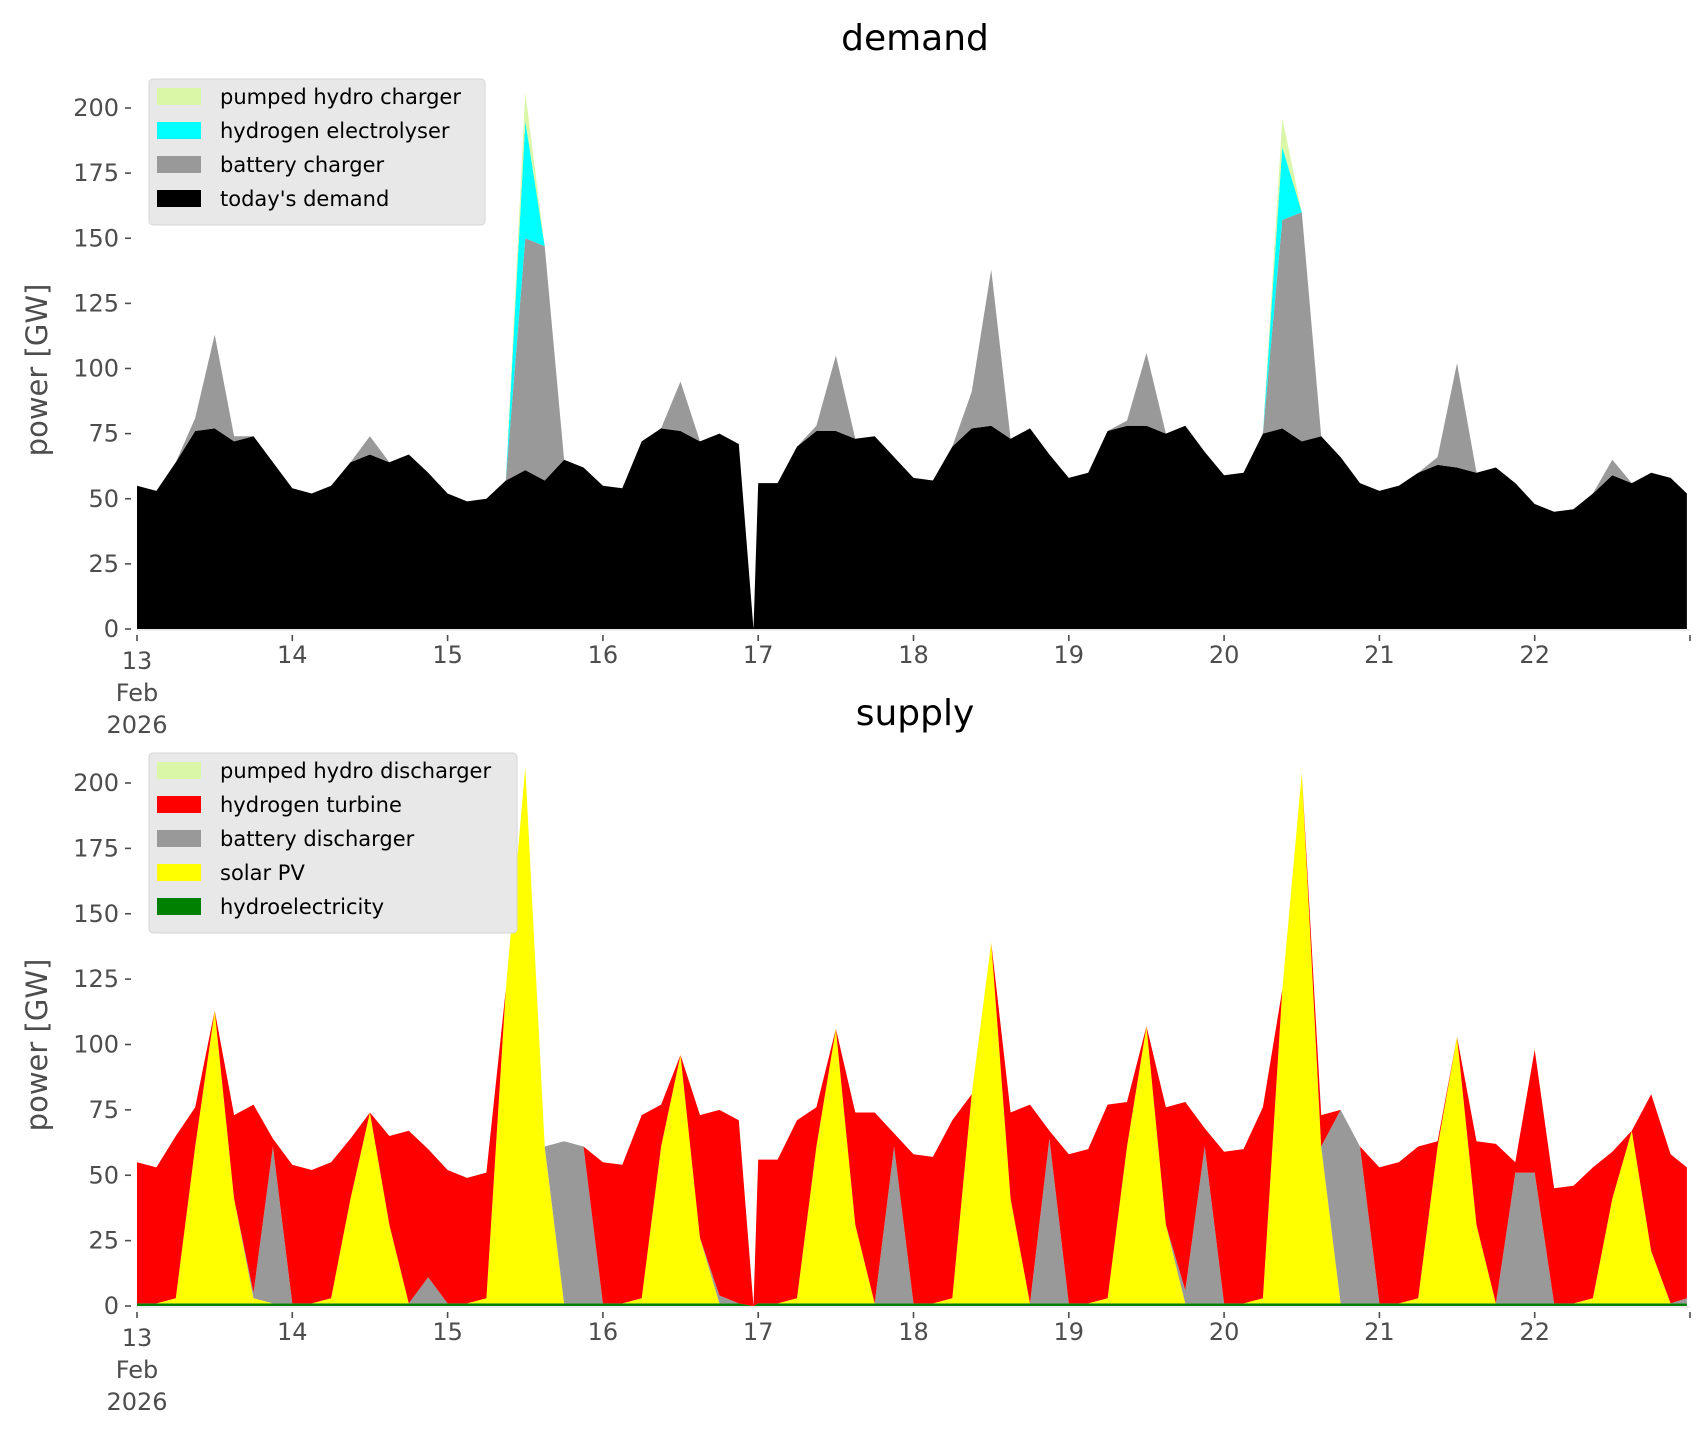 This screenshot has width=1706, height=1431. I want to click on area-today-s-demand, so click(912, 527).